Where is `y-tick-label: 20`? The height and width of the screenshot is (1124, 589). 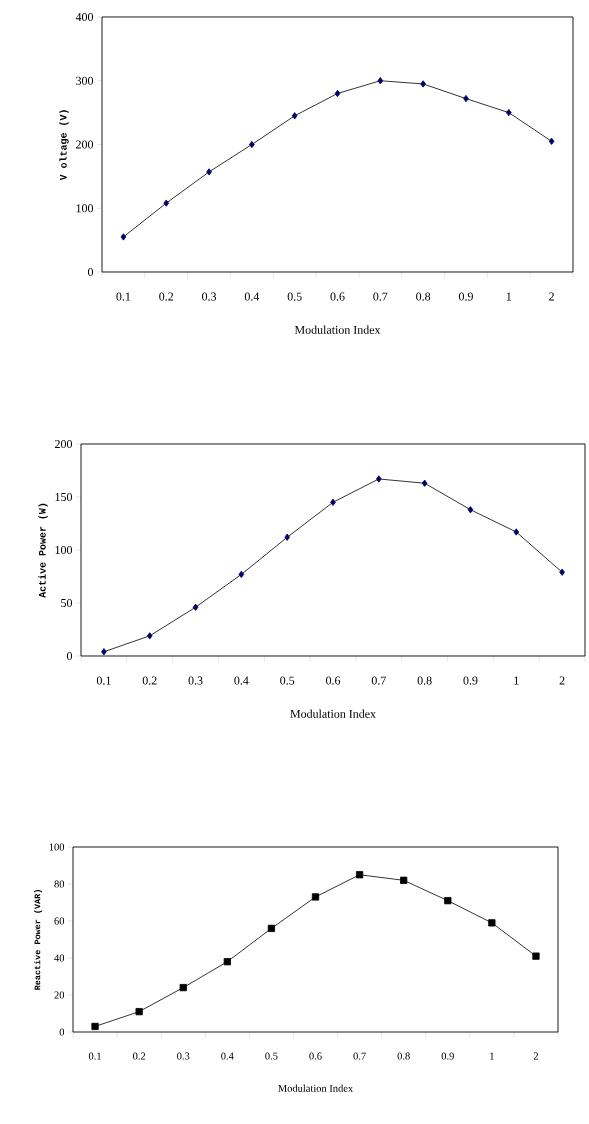 y-tick-label: 20 is located at coordinates (59, 995).